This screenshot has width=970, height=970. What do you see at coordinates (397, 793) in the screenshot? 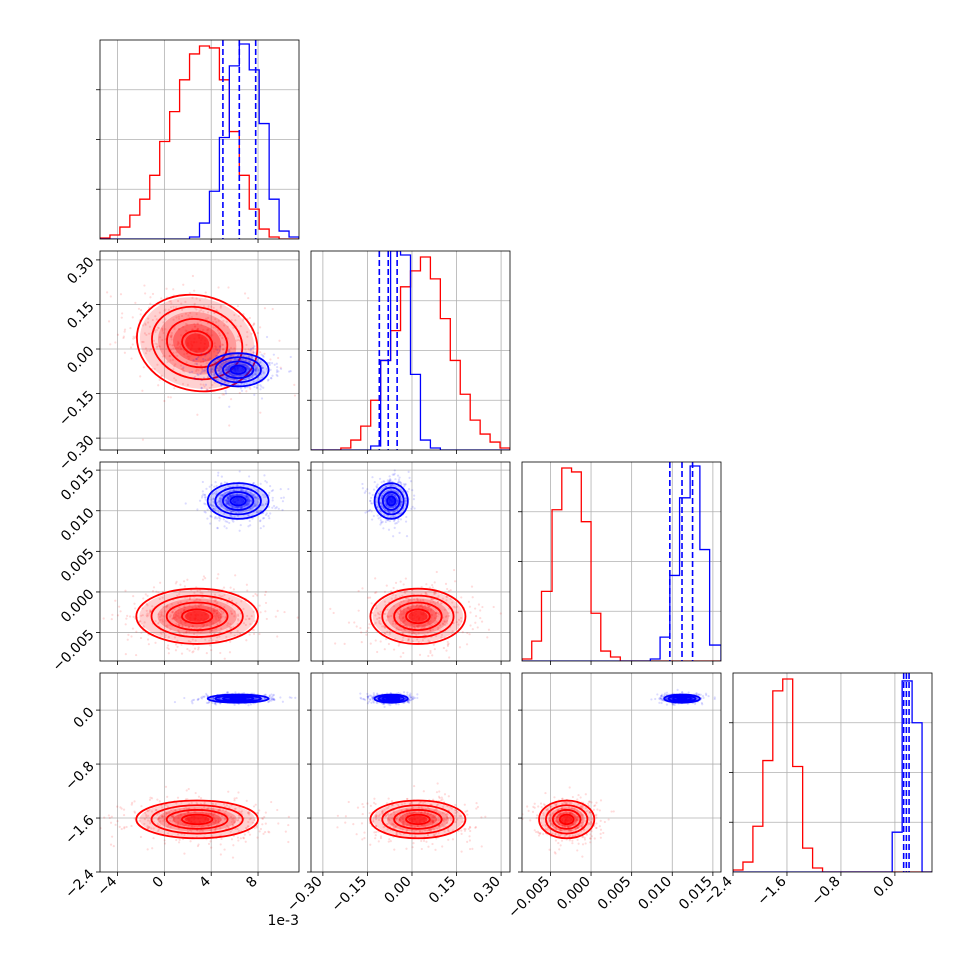
I see `scatter-panel-3-1: −0.30 −0.15 0.00 0.15 0.30` at bounding box center [397, 793].